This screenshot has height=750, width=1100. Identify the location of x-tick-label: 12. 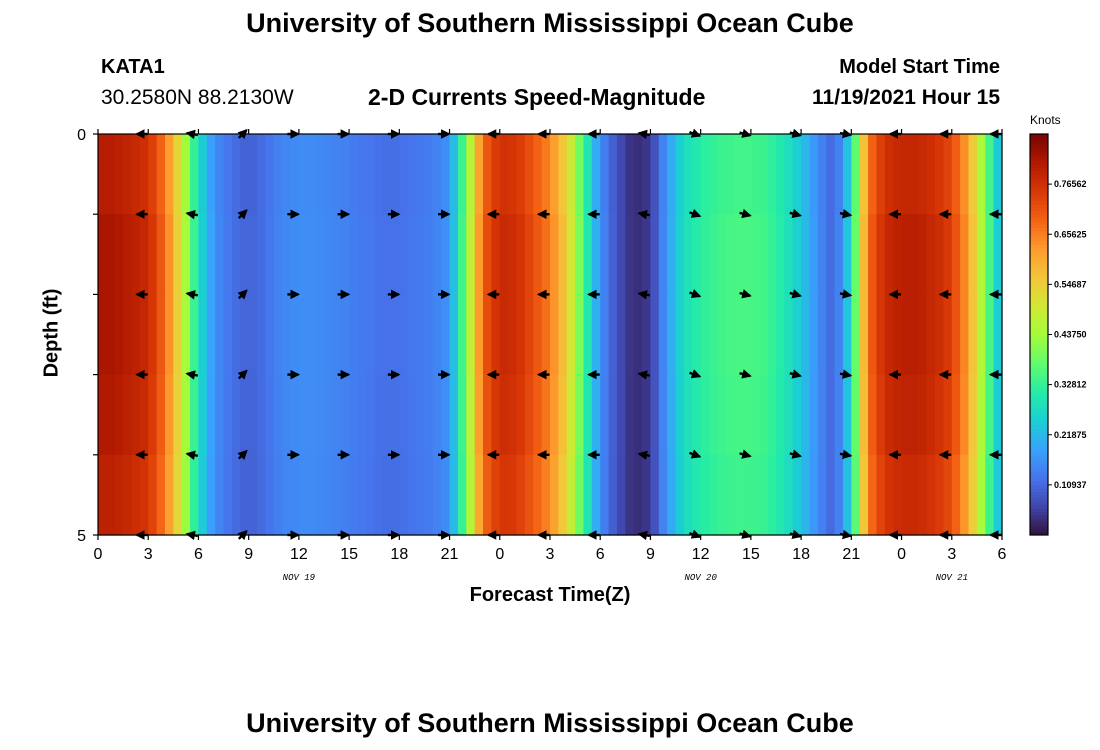
(701, 554).